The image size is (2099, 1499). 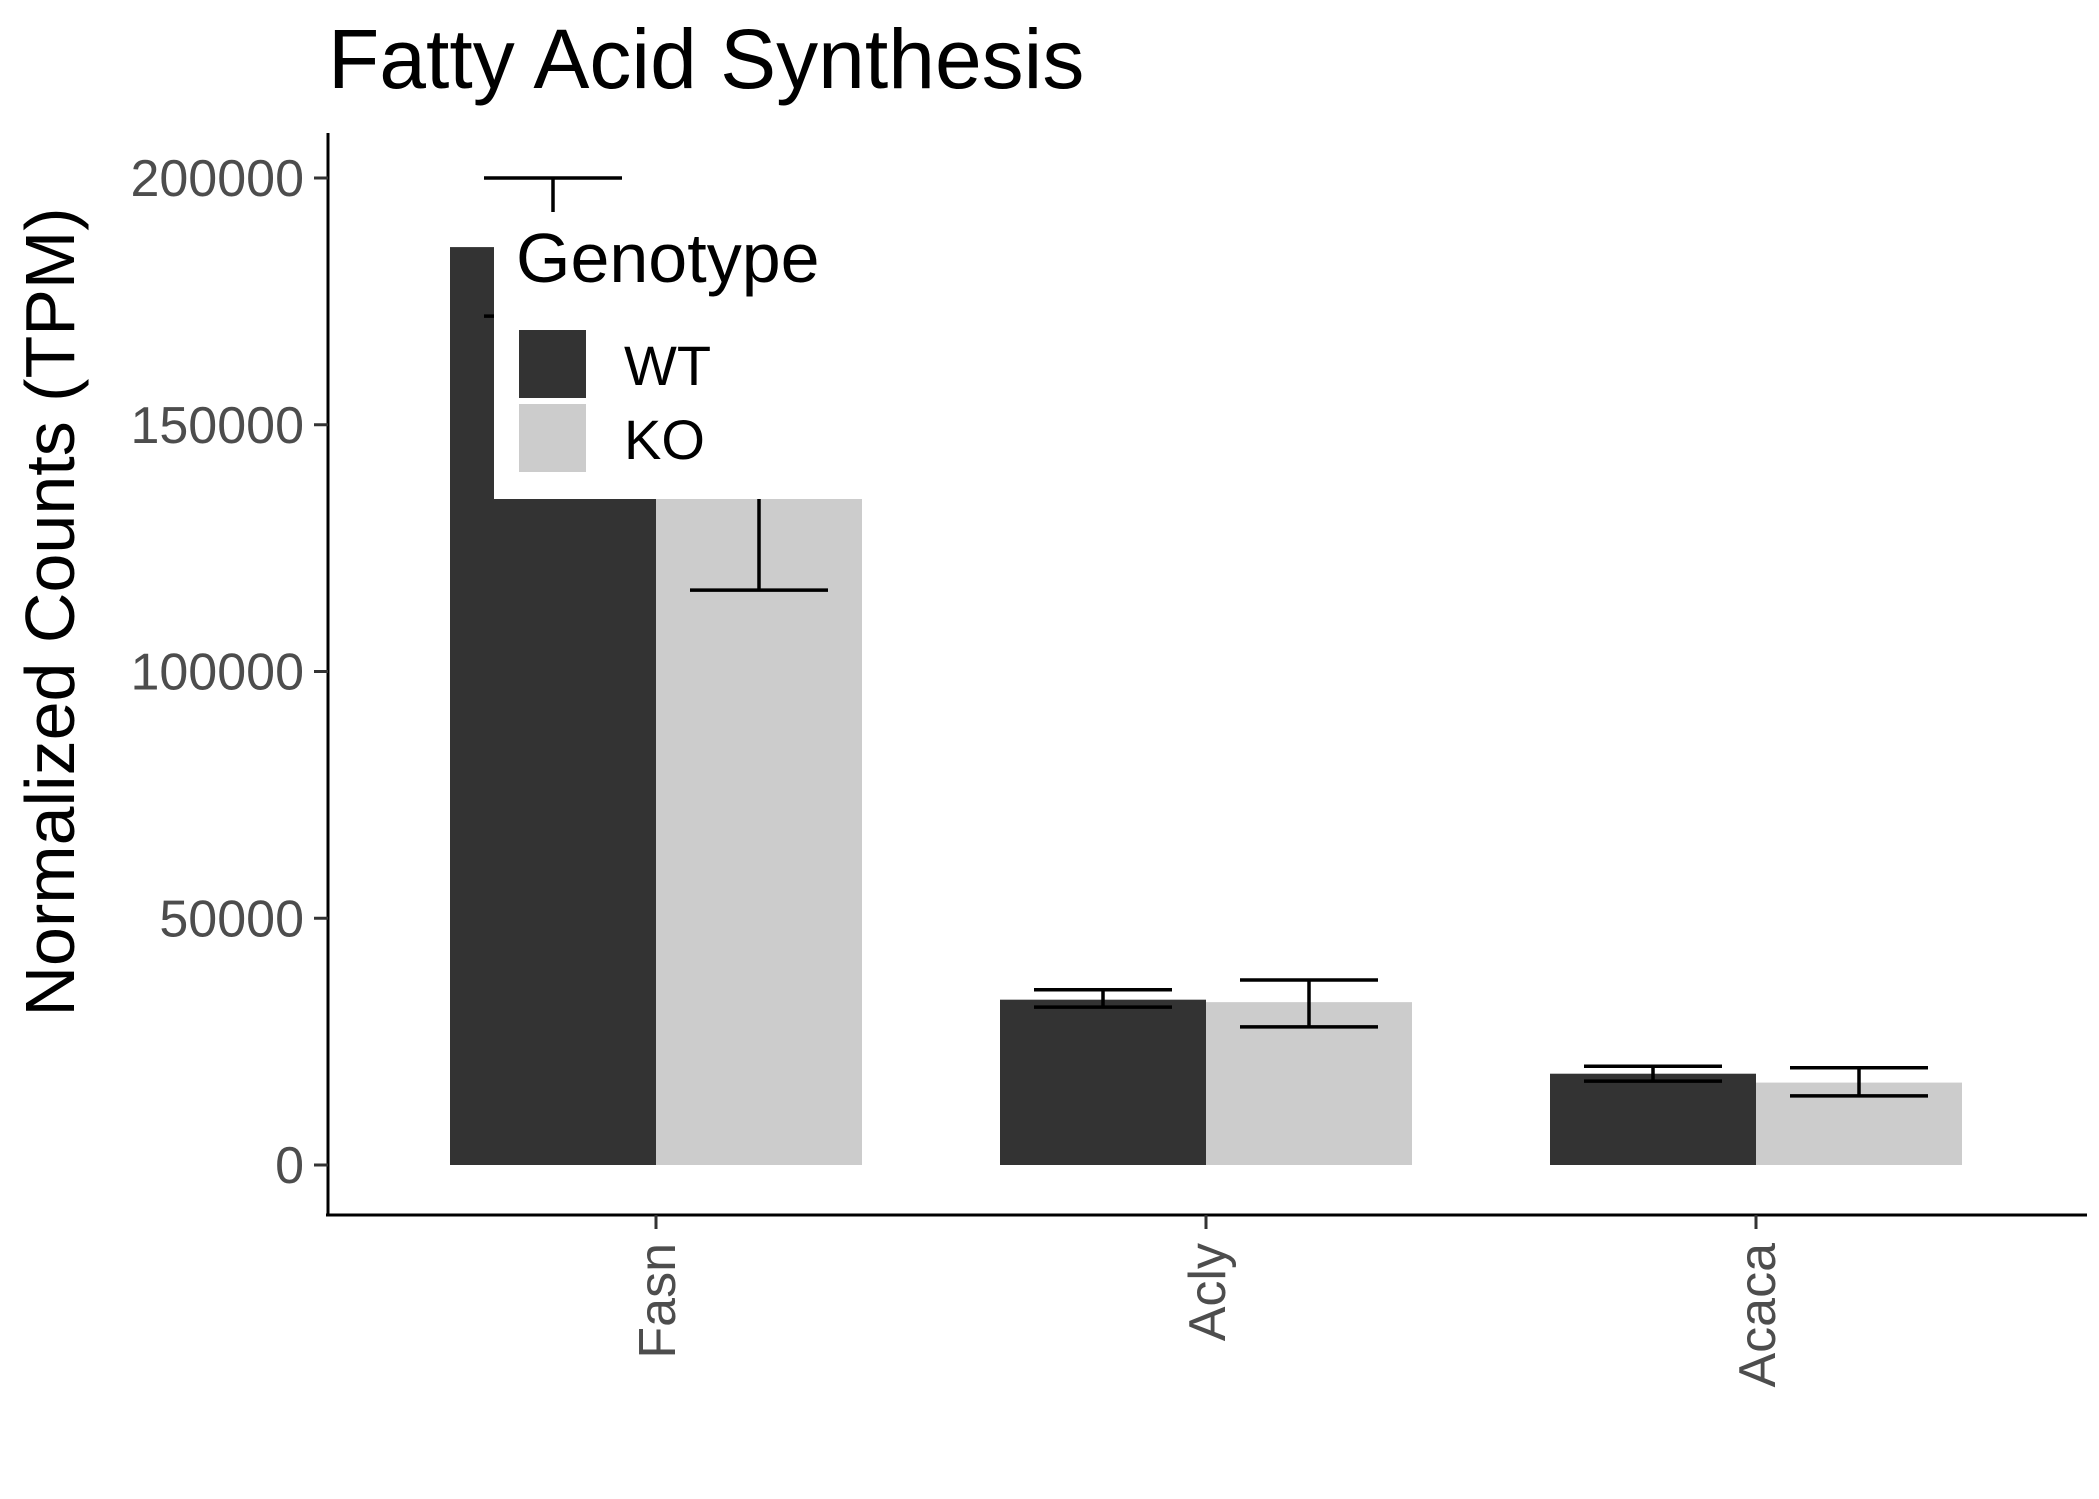 I want to click on y-tick-label: 100000, so click(x=217, y=673).